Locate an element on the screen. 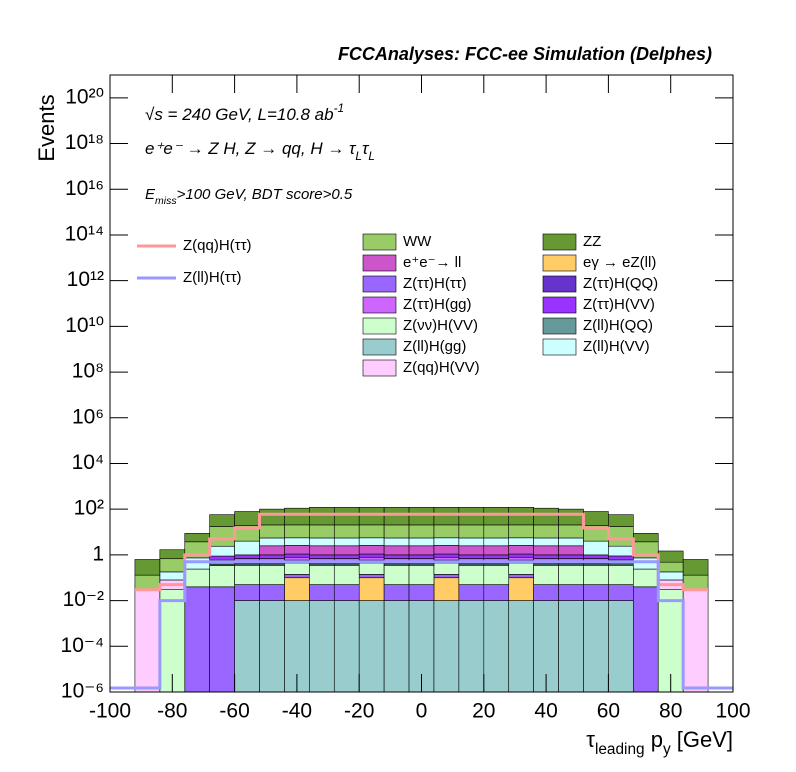 The image size is (796, 772). annotation: Emiss>100 GeV, BDT score>0.5 is located at coordinates (249, 196).